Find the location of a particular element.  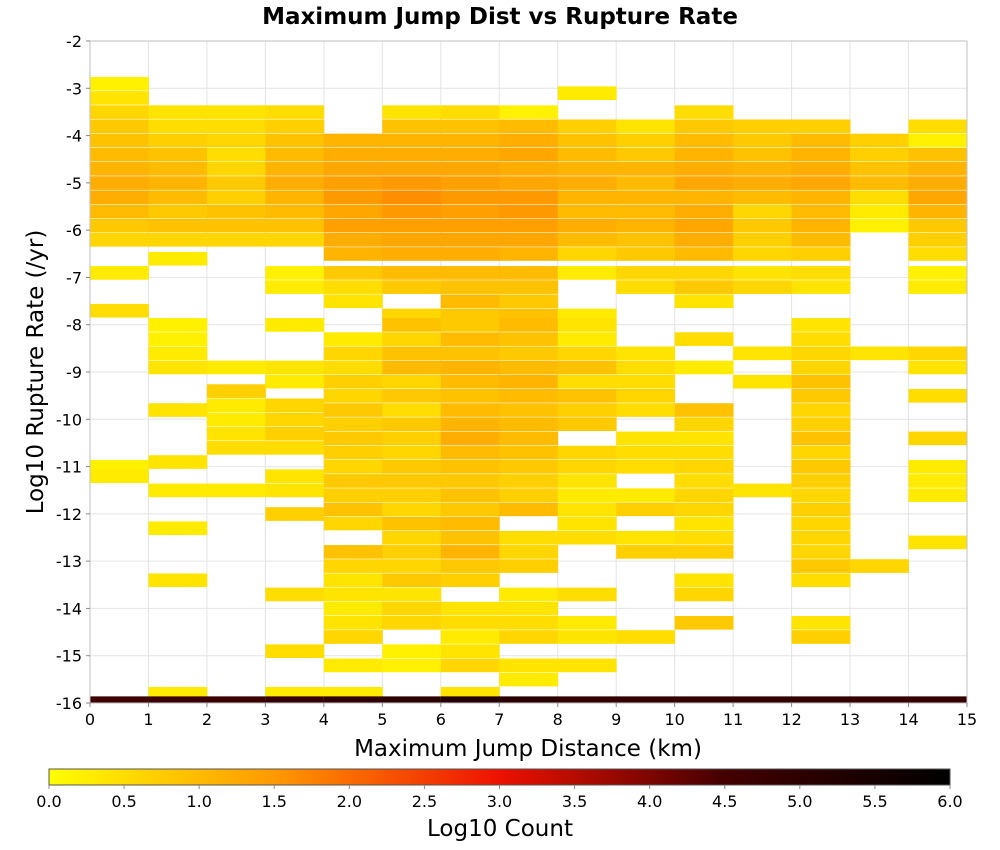

x-tick-label: 4 is located at coordinates (324, 719).